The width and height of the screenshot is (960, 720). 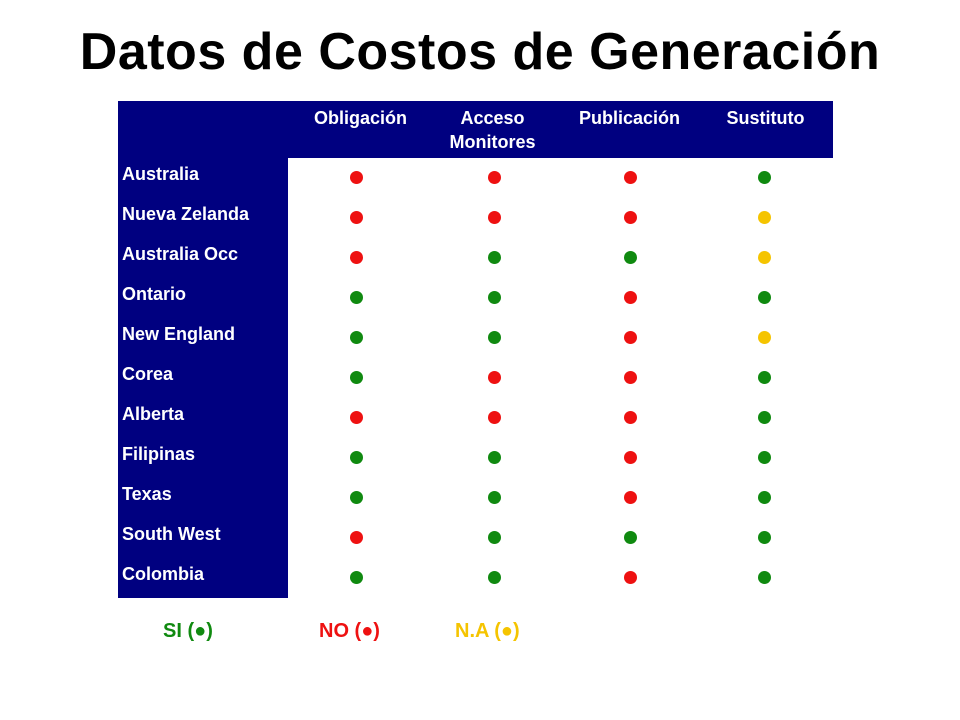 What do you see at coordinates (487, 631) in the screenshot?
I see `legend-na: N.A (●)` at bounding box center [487, 631].